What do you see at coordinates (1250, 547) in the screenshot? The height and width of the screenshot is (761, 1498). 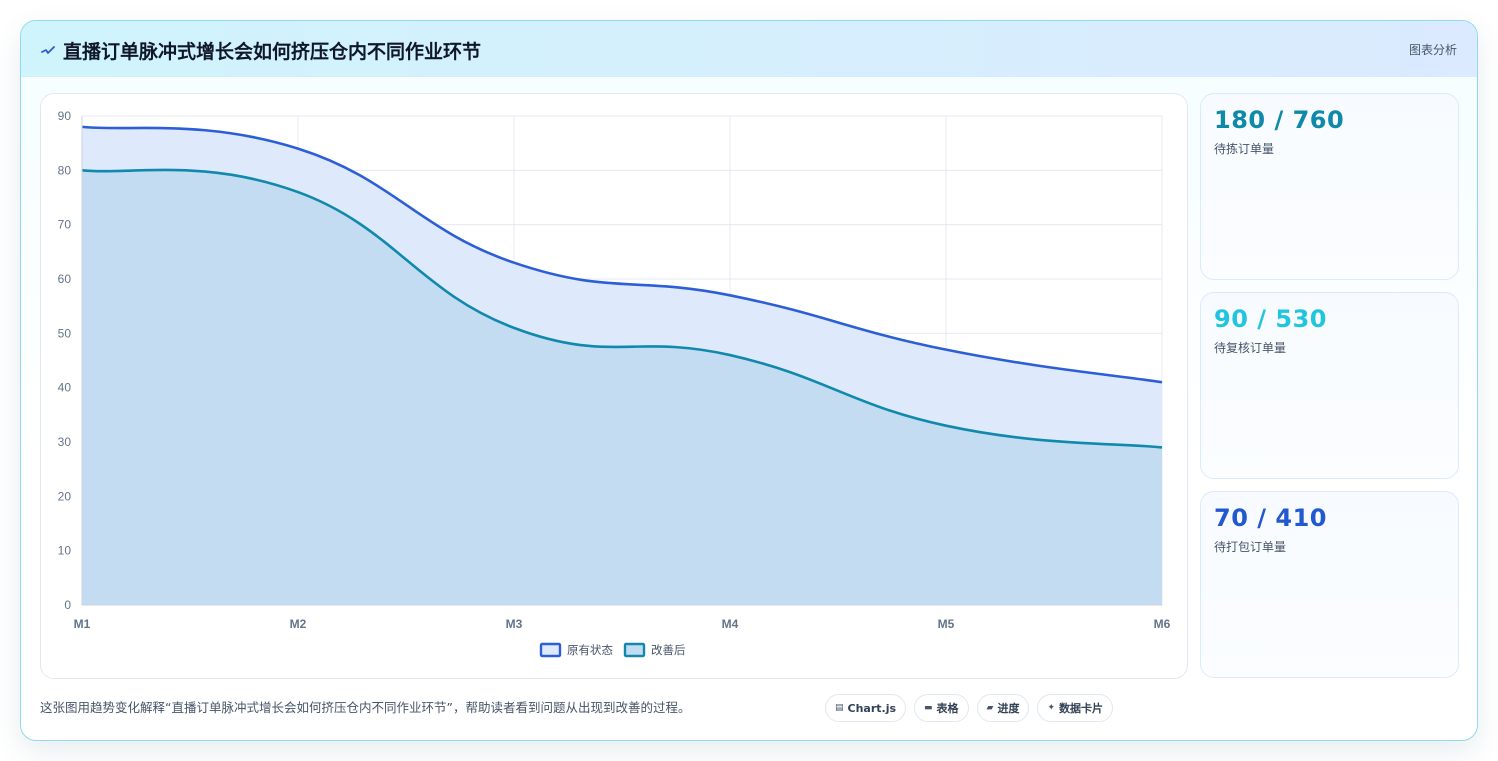 I see `stat-label: 待打包订单量` at bounding box center [1250, 547].